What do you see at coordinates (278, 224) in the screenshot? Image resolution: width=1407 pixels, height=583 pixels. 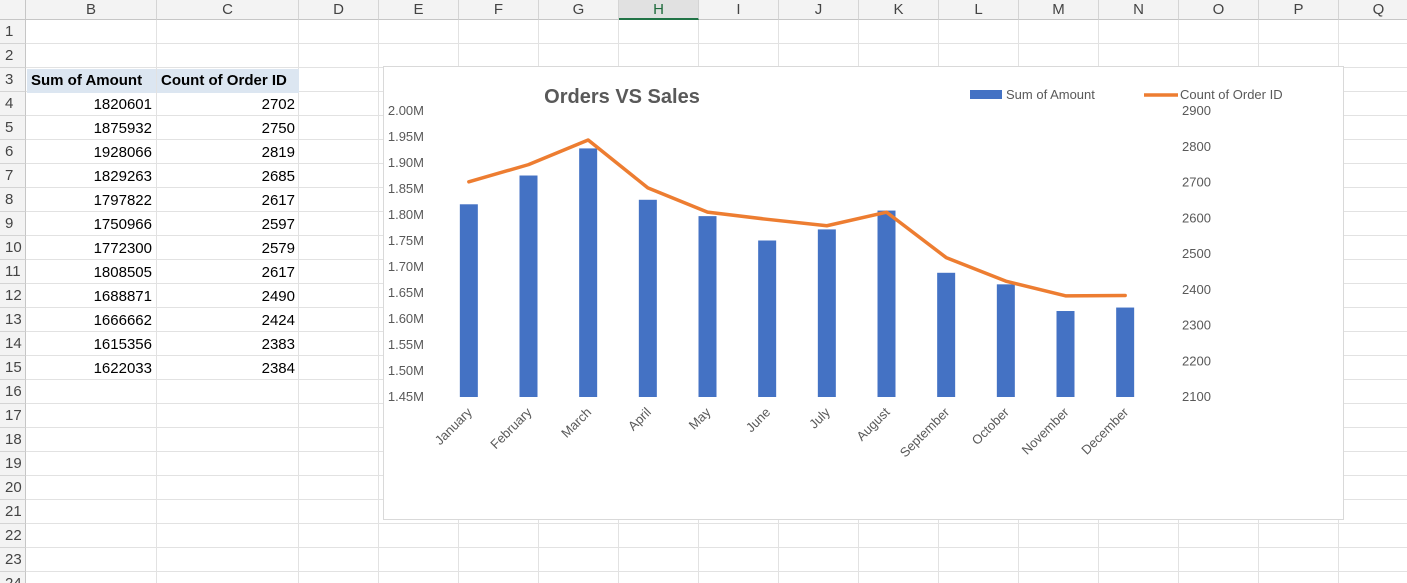 I see `pivot-cell-count: 2597` at bounding box center [278, 224].